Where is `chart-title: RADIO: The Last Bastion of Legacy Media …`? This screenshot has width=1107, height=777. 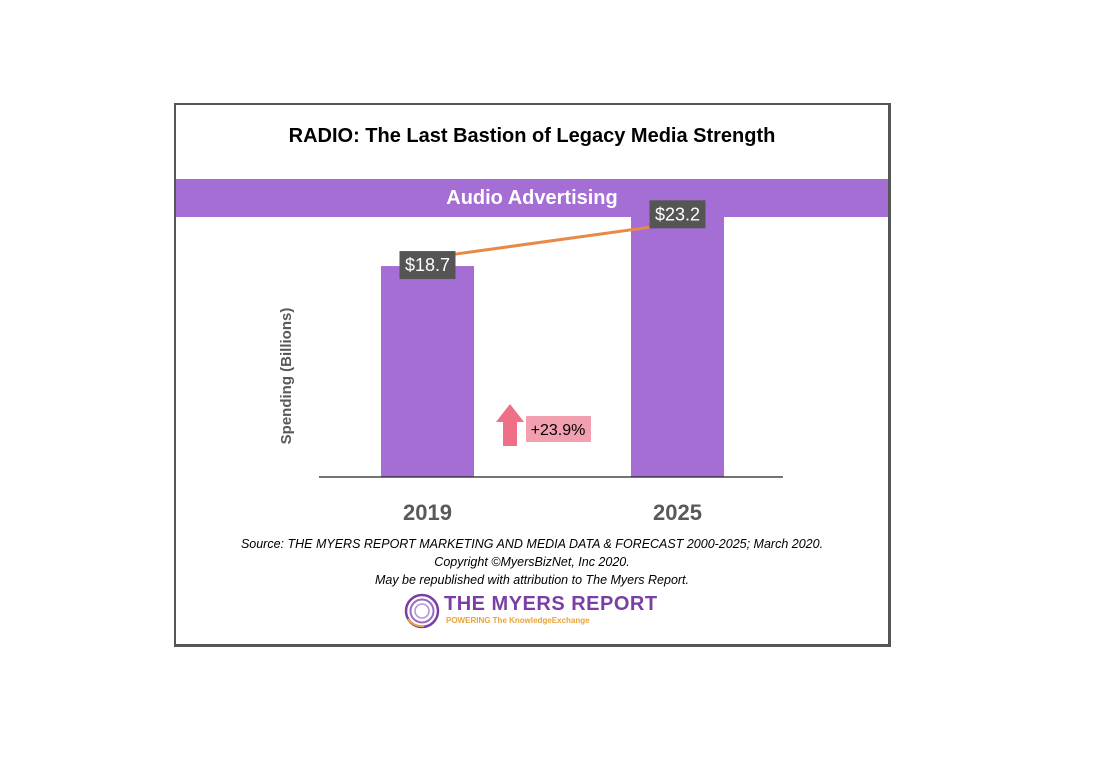 chart-title: RADIO: The Last Bastion of Legacy Media … is located at coordinates (532, 136).